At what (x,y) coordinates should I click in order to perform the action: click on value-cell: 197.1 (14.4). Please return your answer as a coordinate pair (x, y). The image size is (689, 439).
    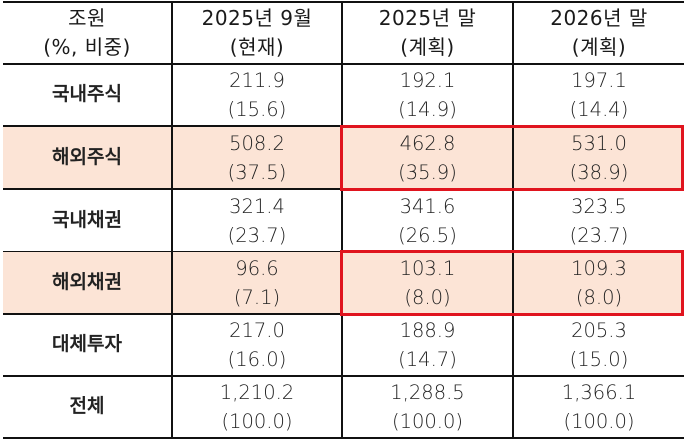
    Looking at the image, I should click on (599, 94).